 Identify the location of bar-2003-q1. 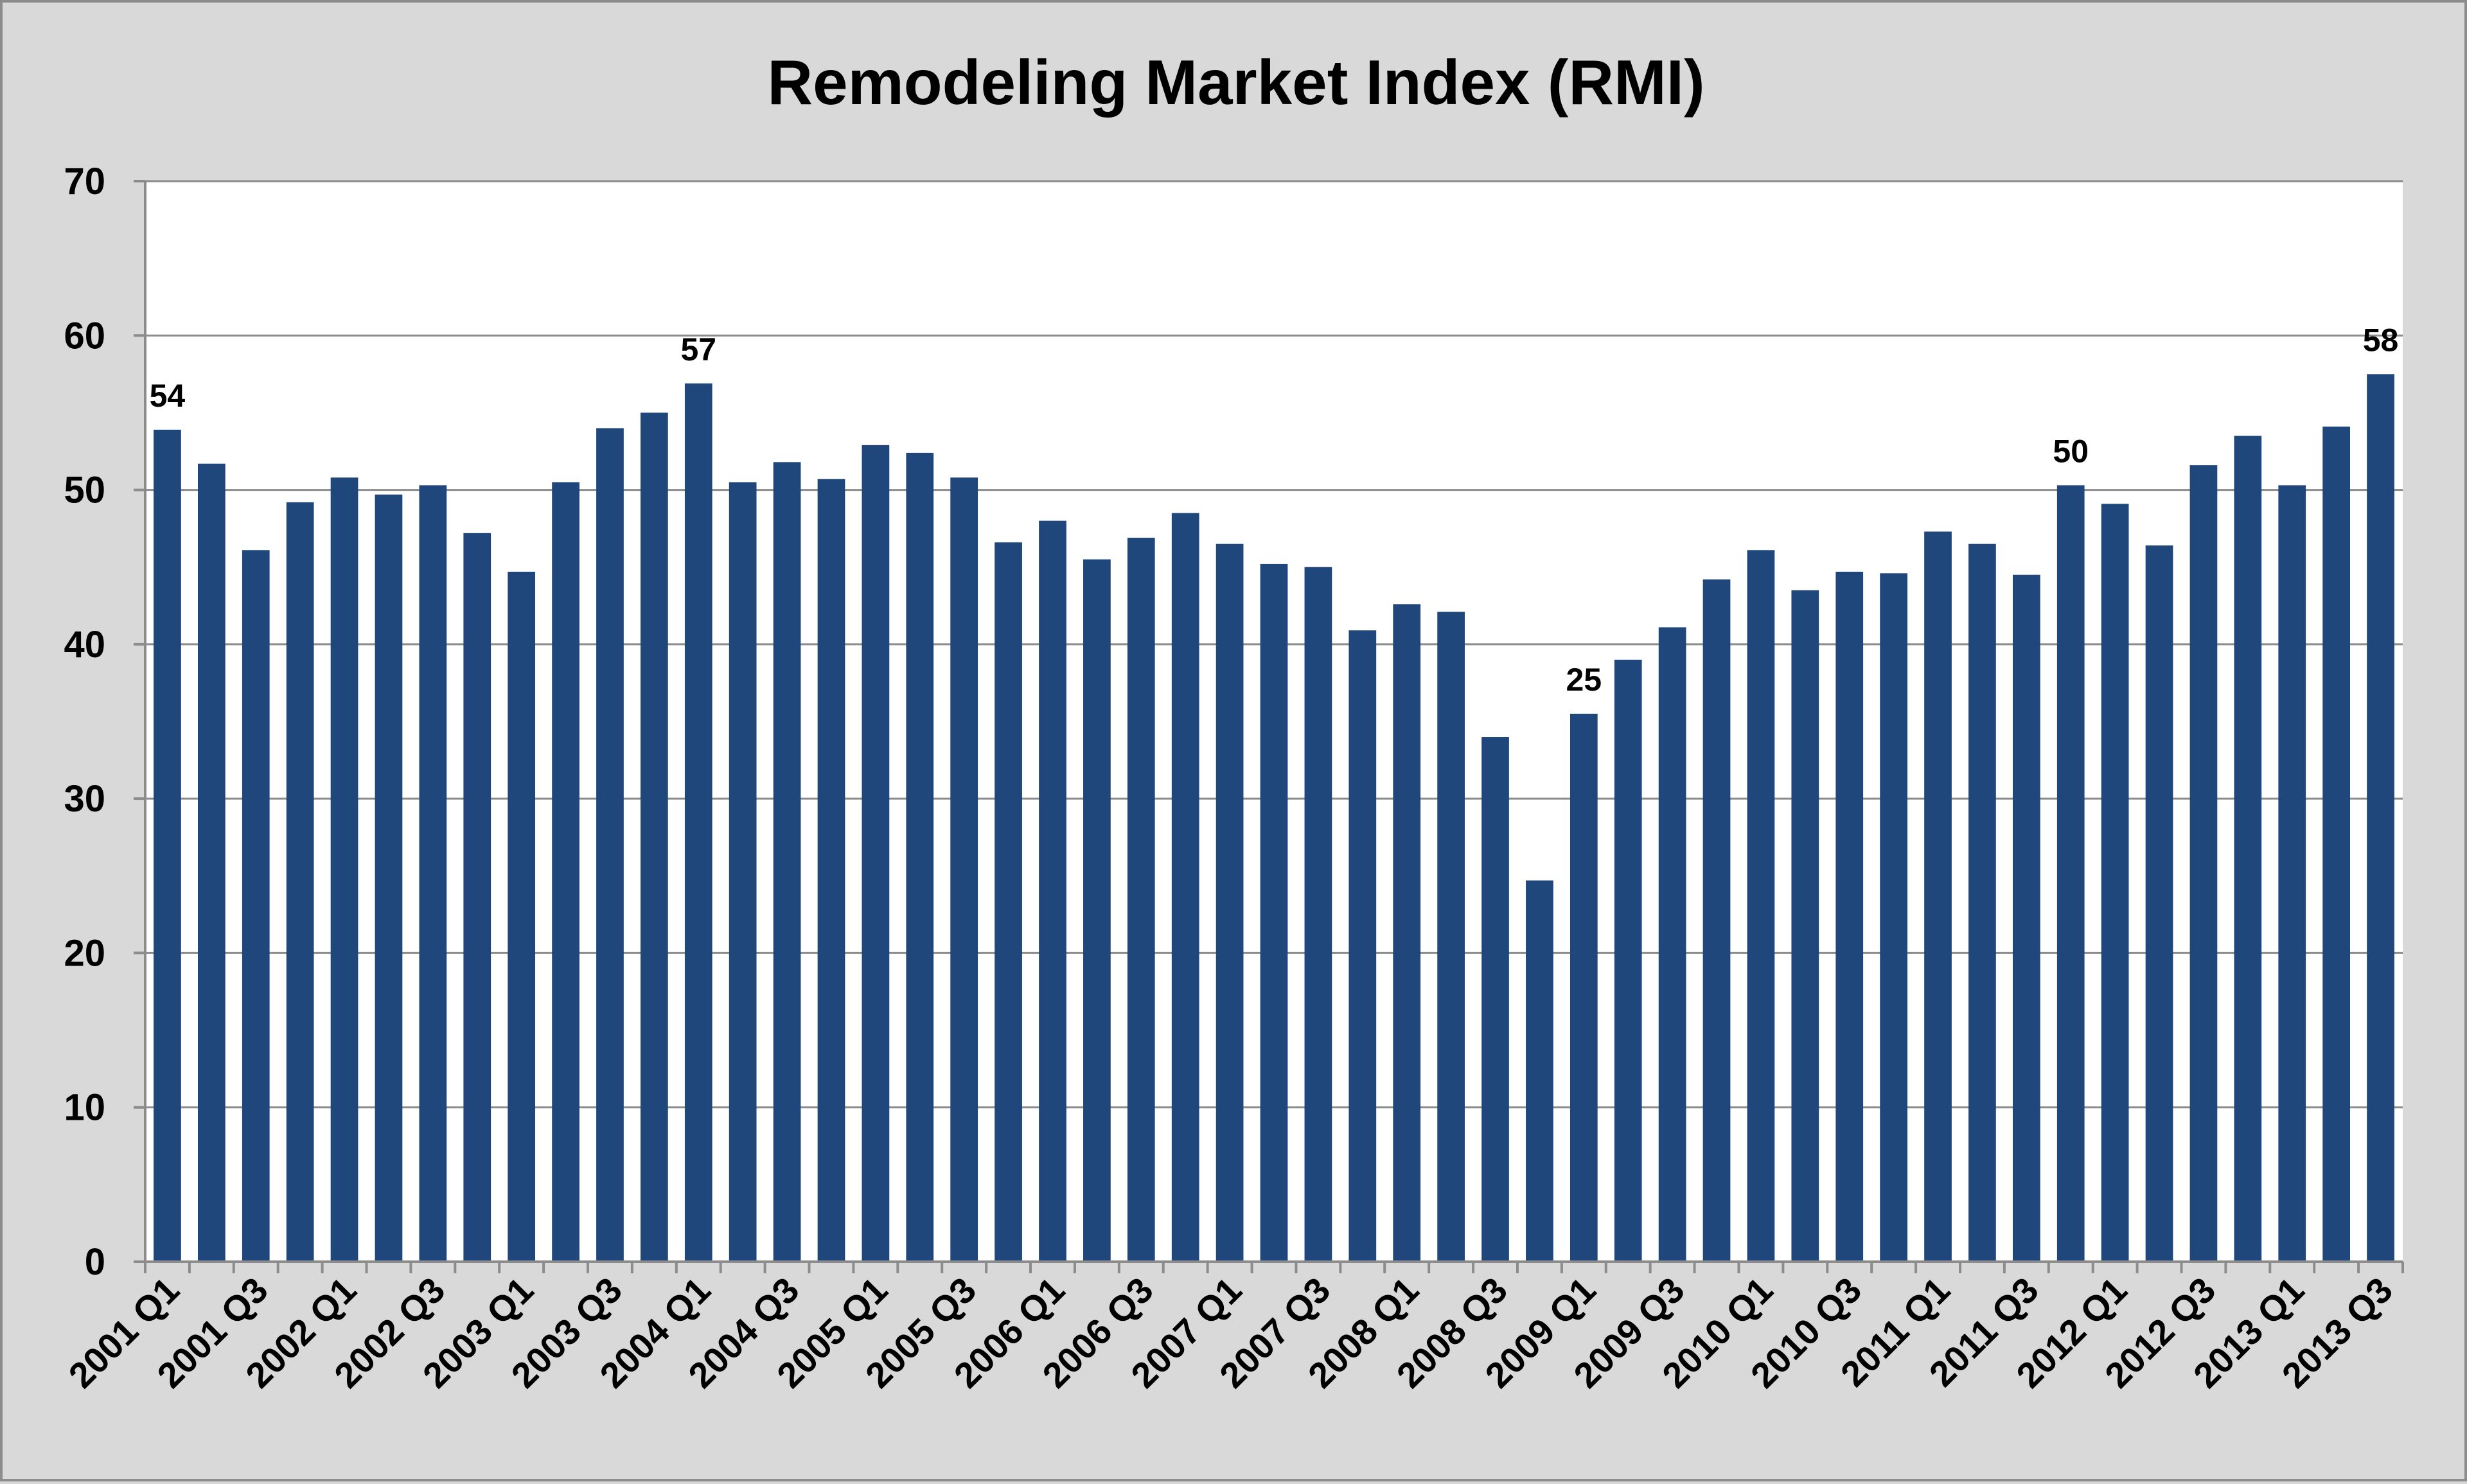
(522, 916).